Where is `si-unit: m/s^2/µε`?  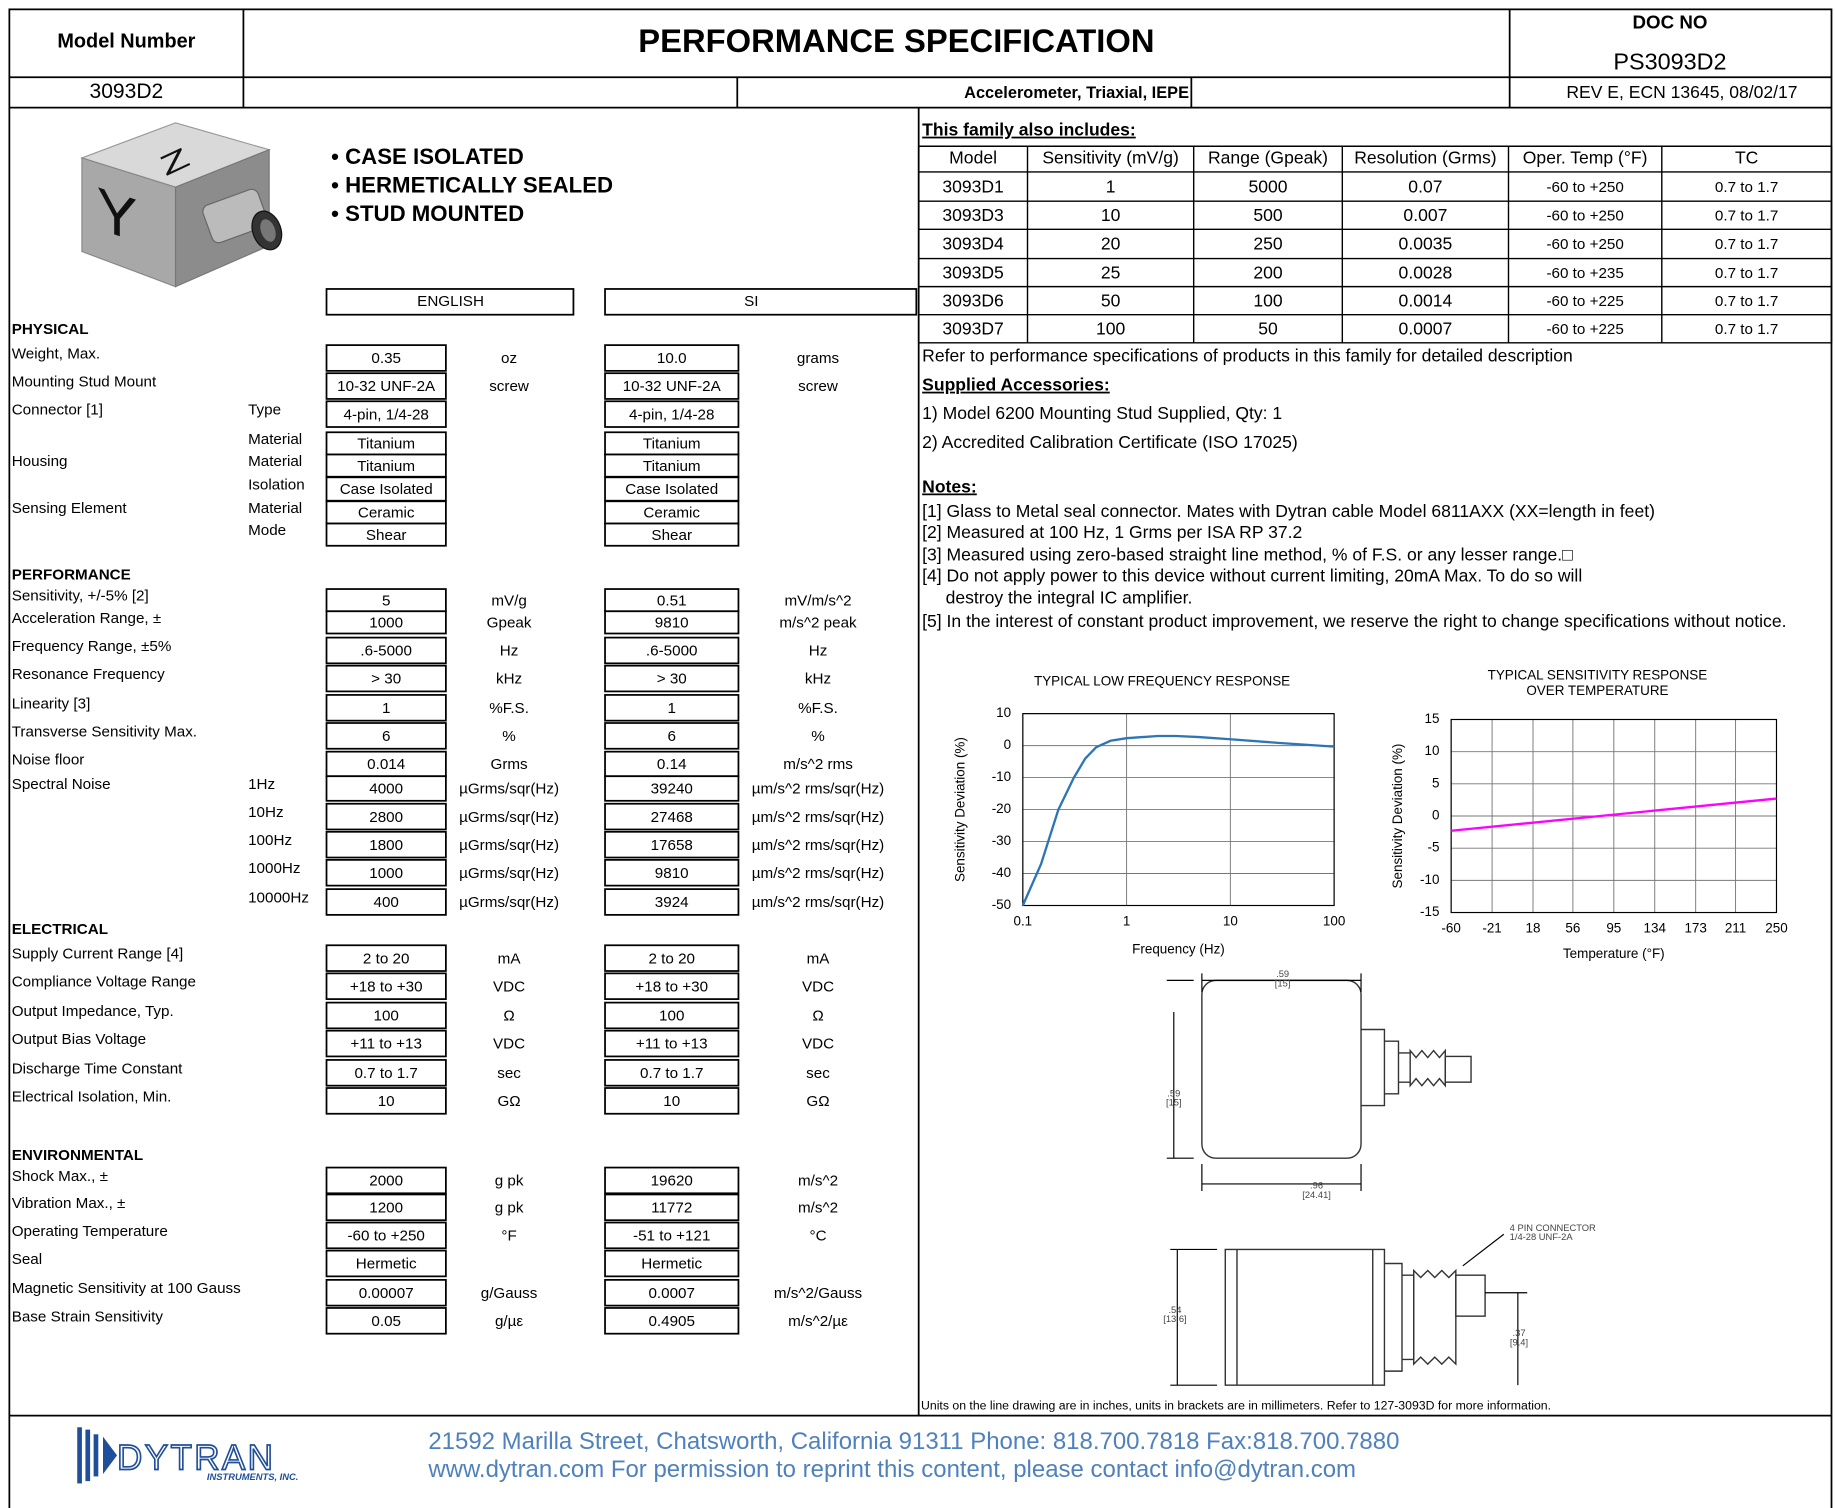
si-unit: m/s^2/µε is located at coordinates (818, 1321).